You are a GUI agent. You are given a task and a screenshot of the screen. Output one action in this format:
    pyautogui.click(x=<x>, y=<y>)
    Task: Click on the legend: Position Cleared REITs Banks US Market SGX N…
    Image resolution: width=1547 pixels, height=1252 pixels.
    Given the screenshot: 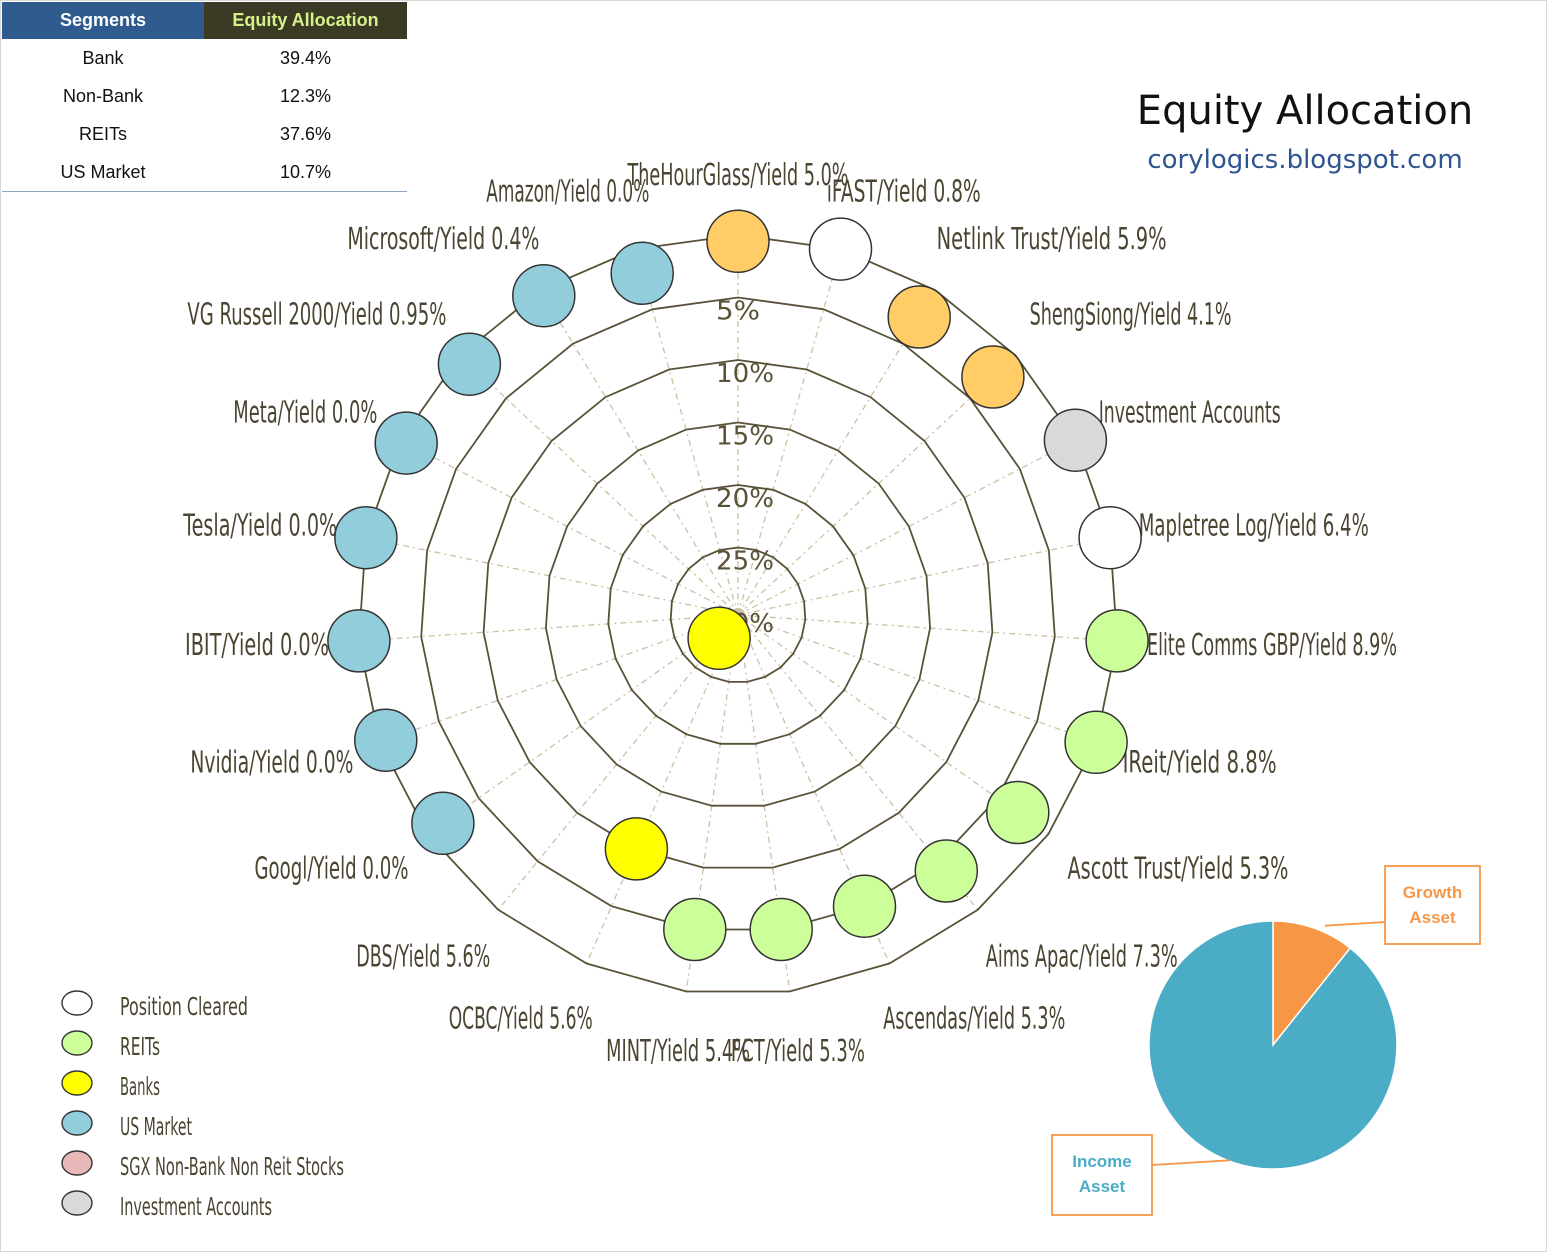 What is the action you would take?
    pyautogui.click(x=202, y=1105)
    